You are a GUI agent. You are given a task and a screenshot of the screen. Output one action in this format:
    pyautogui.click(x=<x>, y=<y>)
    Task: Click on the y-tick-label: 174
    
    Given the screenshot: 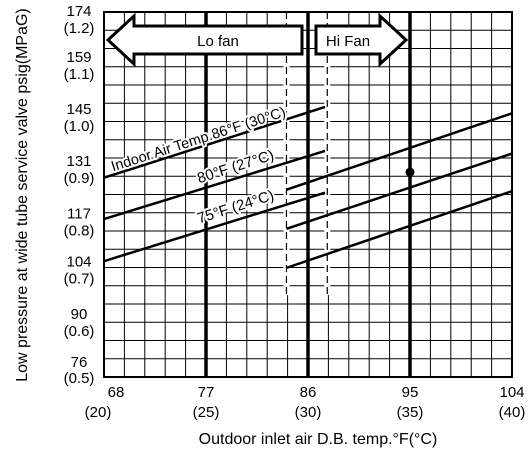 What is the action you would take?
    pyautogui.click(x=78, y=11)
    